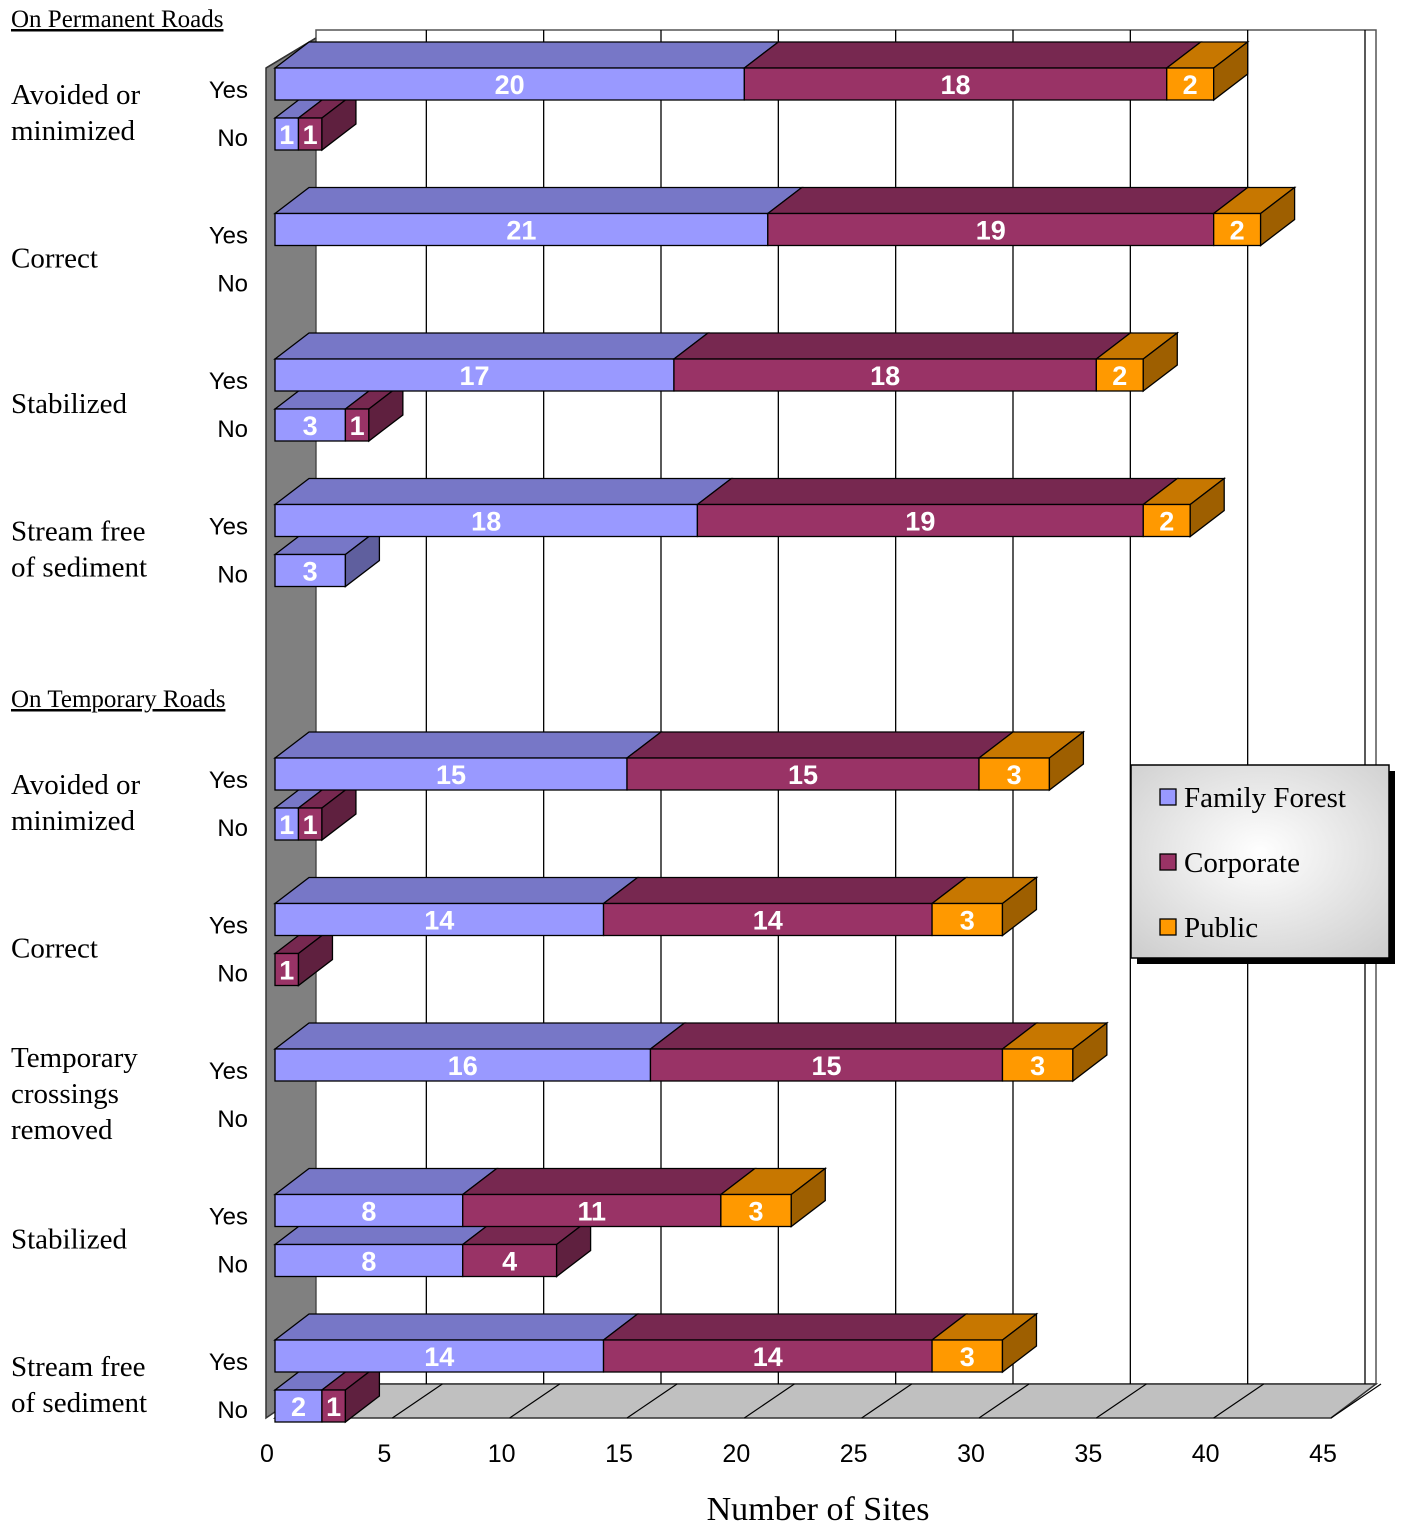  I want to click on data-label: 17, so click(474, 376).